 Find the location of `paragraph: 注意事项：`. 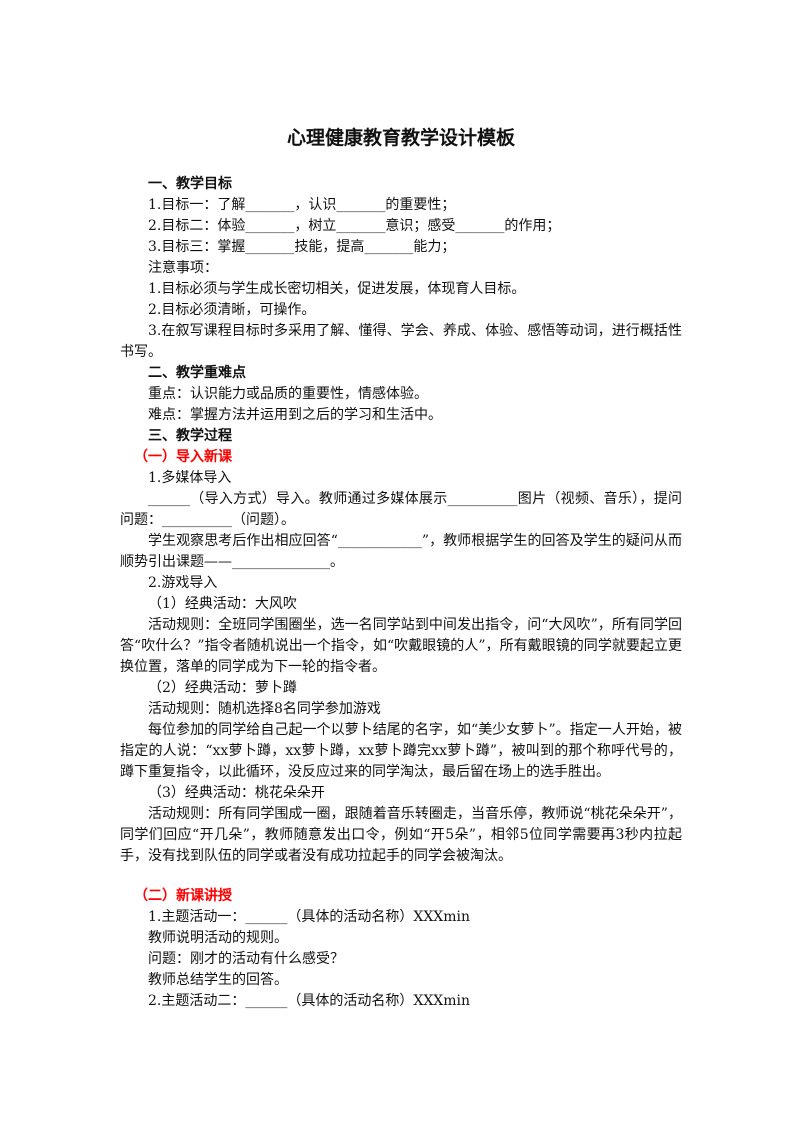

paragraph: 注意事项： is located at coordinates (183, 268).